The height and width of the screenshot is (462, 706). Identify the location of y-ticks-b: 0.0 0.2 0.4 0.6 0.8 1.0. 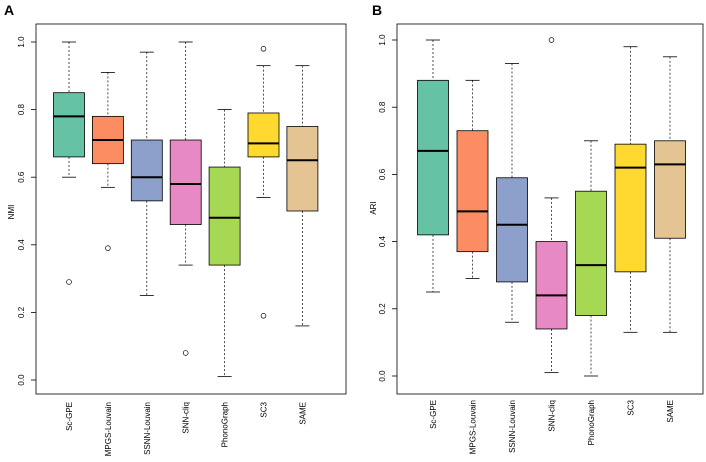
(387, 208).